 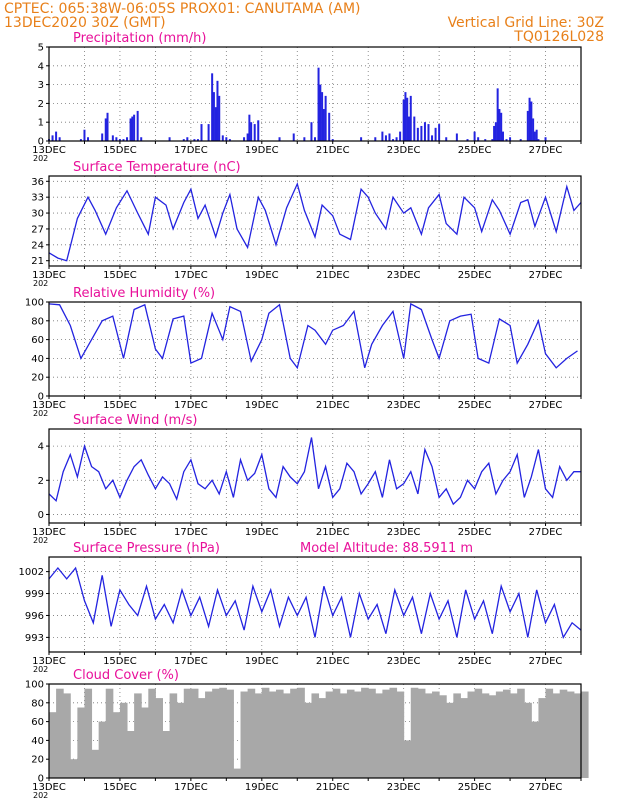 What do you see at coordinates (34, 638) in the screenshot?
I see `y-tick-label: 993` at bounding box center [34, 638].